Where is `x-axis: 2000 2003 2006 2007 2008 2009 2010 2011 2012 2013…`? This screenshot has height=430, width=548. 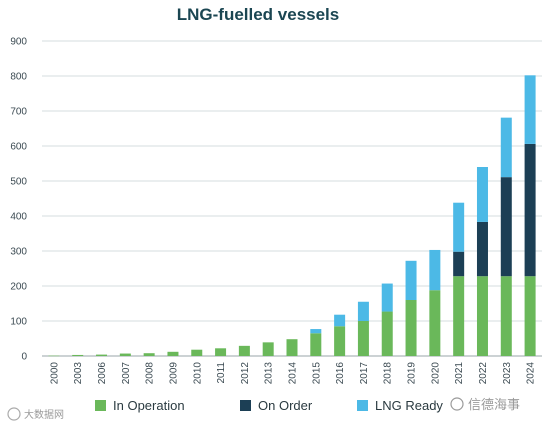 x-axis: 2000 2003 2006 2007 2008 2009 2010 2011 2012 2013… is located at coordinates (292, 373).